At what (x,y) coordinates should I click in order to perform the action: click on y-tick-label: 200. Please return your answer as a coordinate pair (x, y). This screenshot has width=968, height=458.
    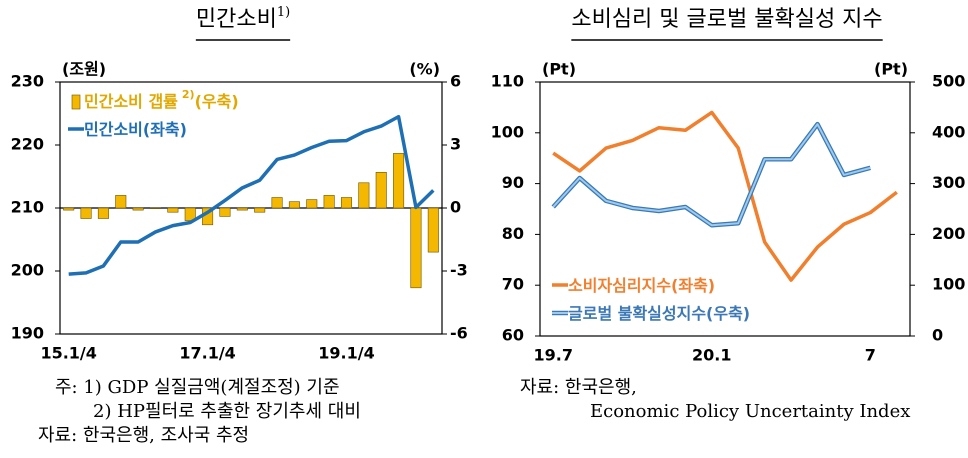
    Looking at the image, I should click on (27, 270).